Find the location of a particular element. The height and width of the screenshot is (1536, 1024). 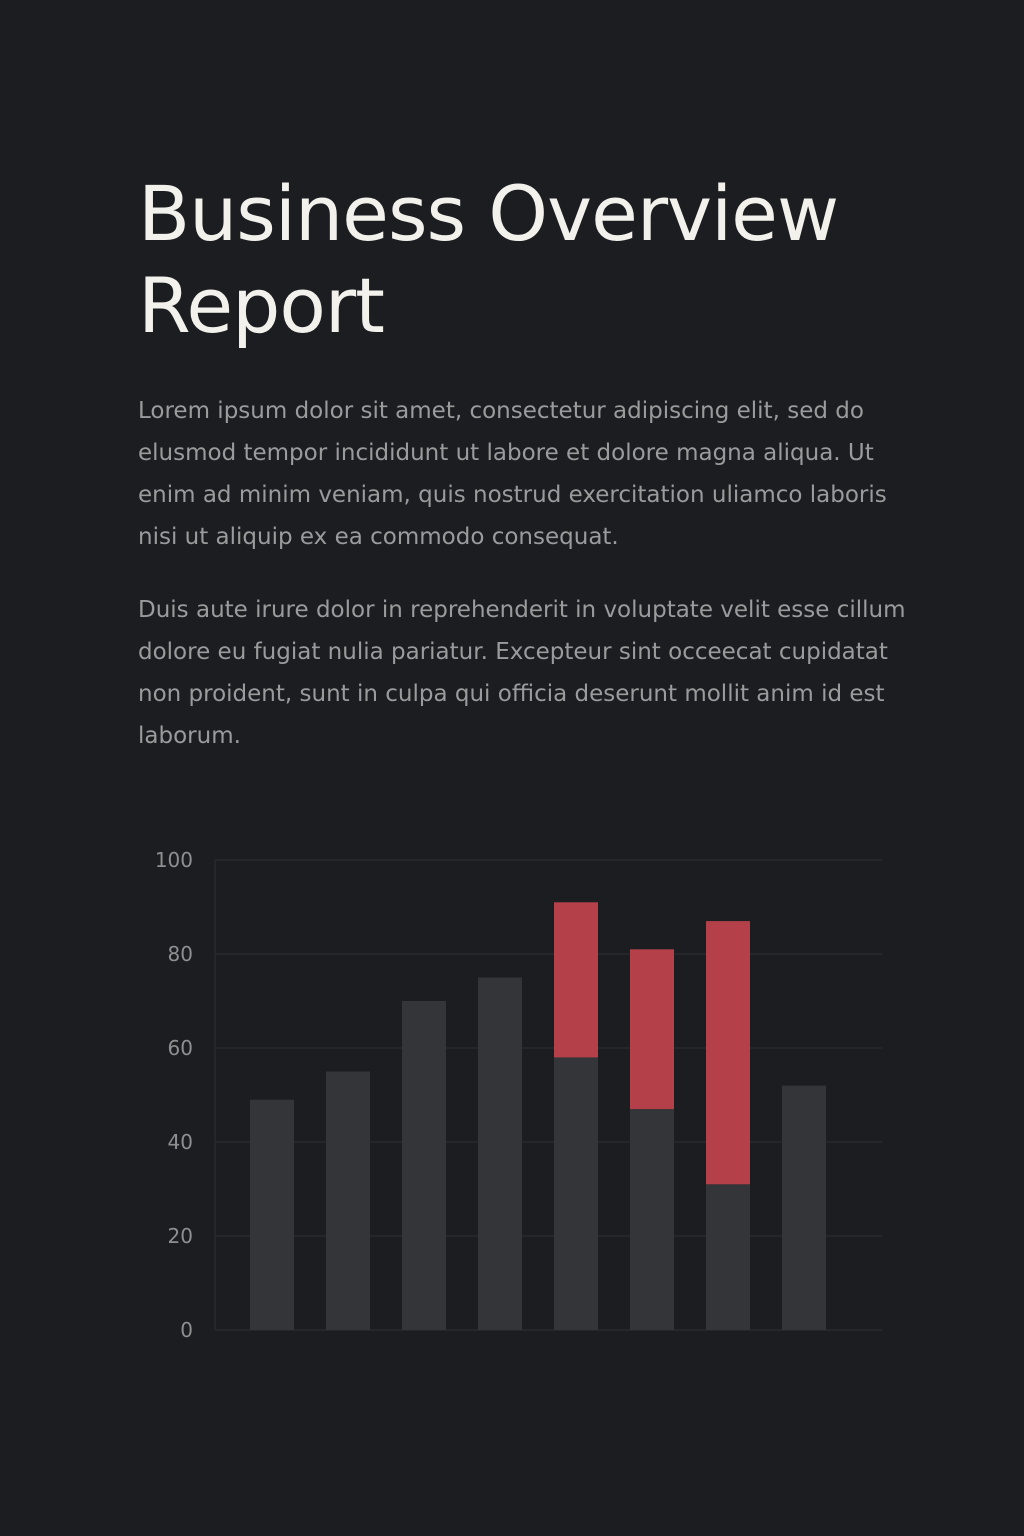

y-tick-label: 20 is located at coordinates (180, 1236).